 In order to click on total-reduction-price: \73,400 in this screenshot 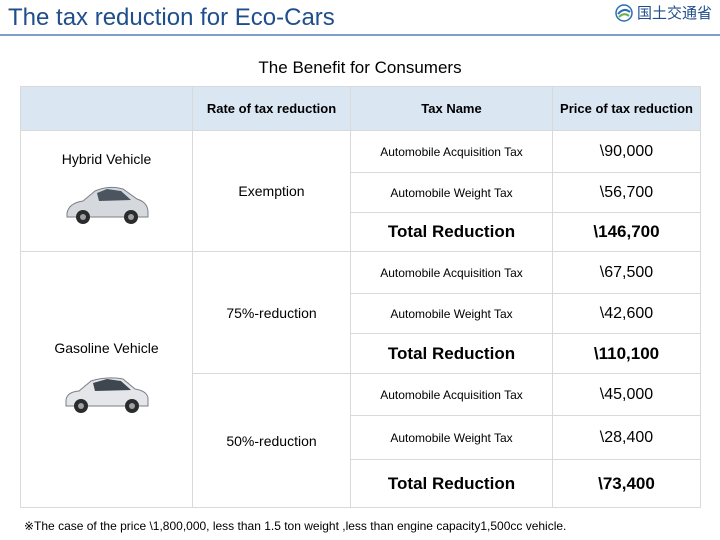, I will do `click(626, 483)`.